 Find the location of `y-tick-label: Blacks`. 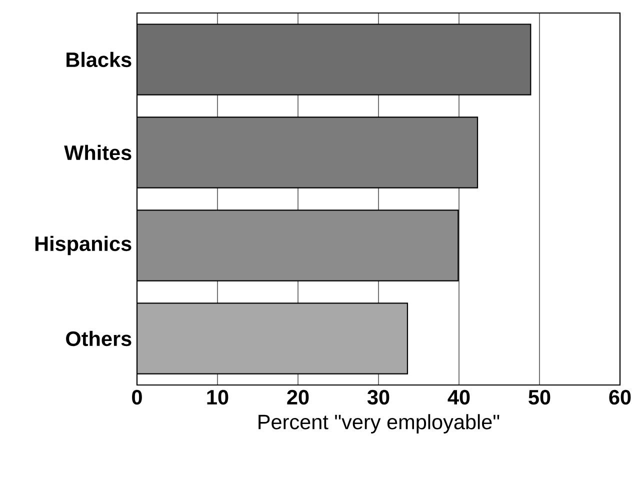

y-tick-label: Blacks is located at coordinates (99, 60).